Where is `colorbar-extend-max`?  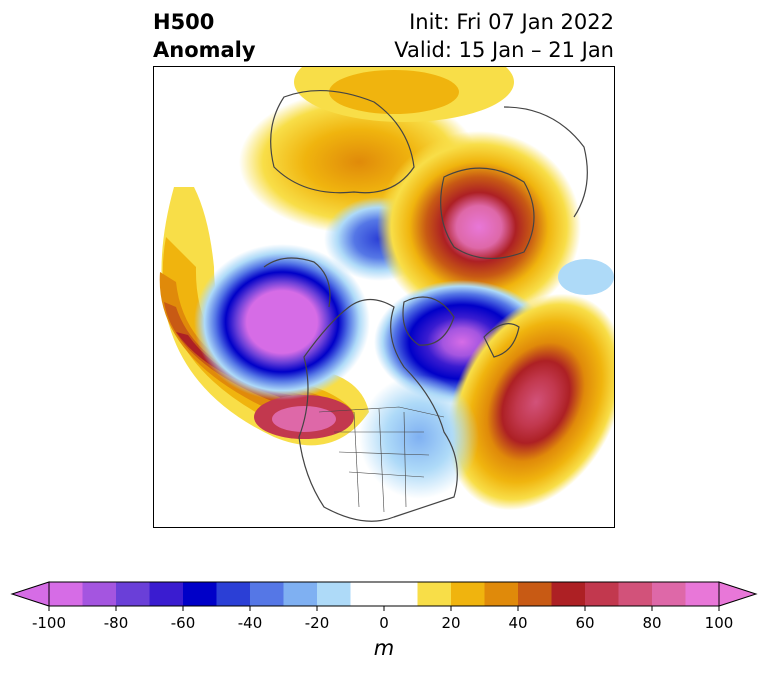 colorbar-extend-max is located at coordinates (738, 594).